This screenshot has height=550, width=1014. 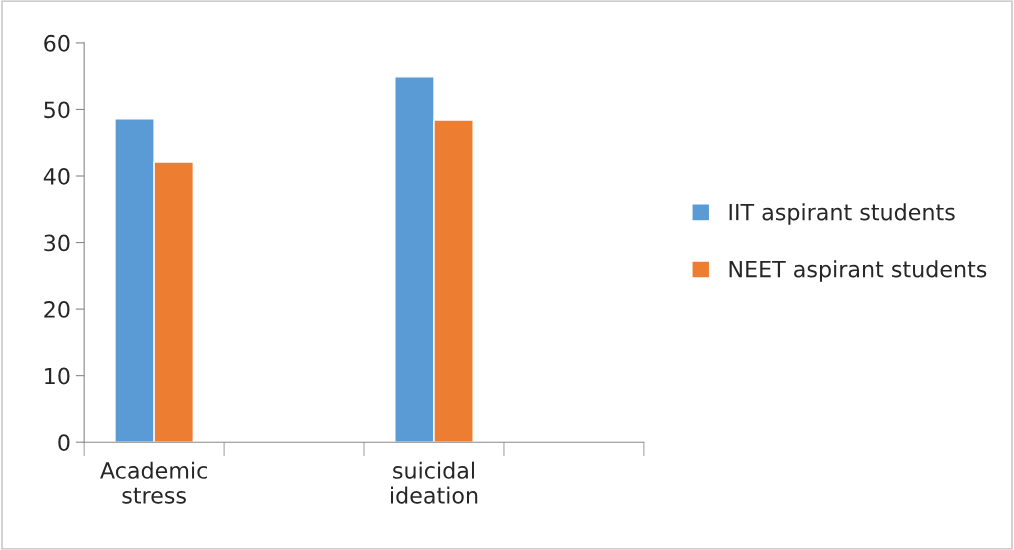 What do you see at coordinates (858, 271) in the screenshot?
I see `legend-label: NEET aspirant students` at bounding box center [858, 271].